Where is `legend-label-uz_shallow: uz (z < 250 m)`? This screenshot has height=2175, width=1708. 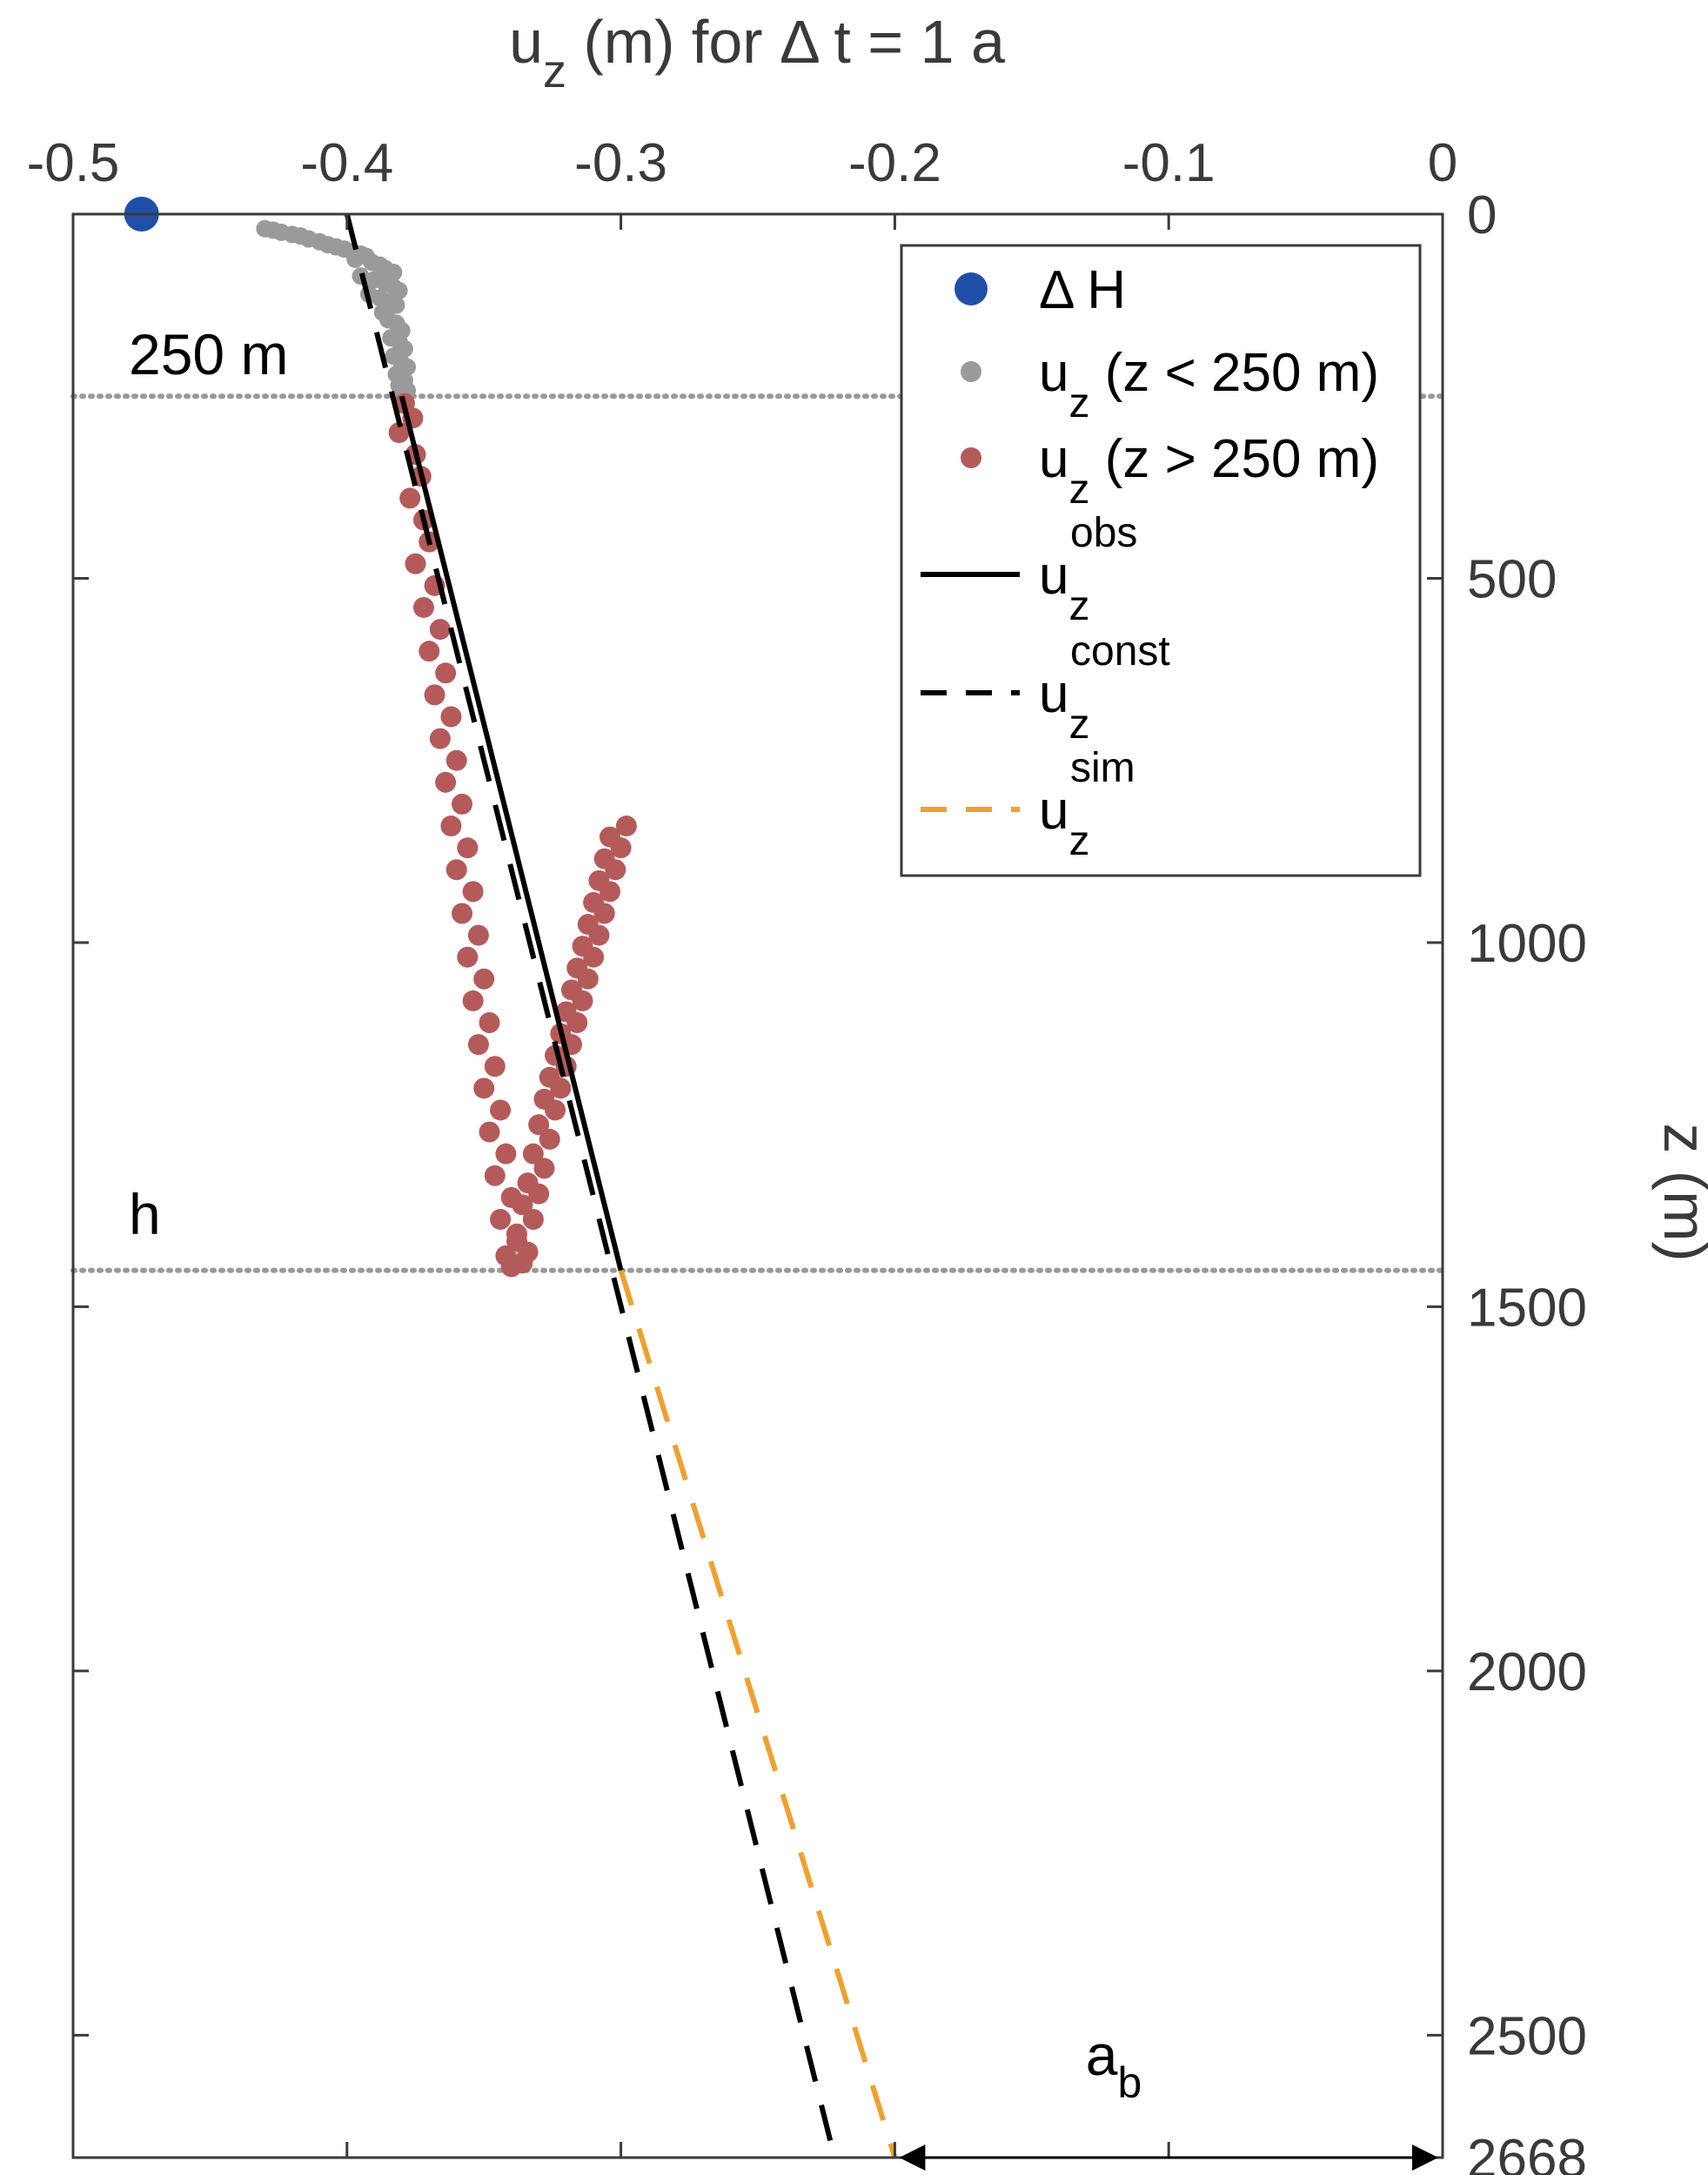
legend-label-uz_shallow: uz (z < 250 m) is located at coordinates (1209, 384).